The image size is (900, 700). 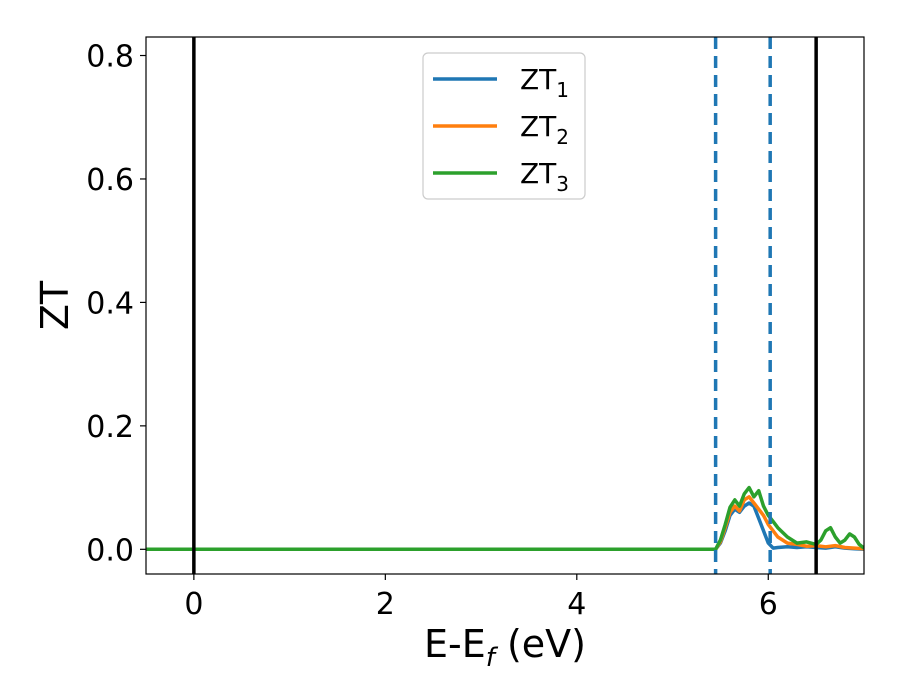 I want to click on x-axis-label-main: E-E, so click(x=455, y=644).